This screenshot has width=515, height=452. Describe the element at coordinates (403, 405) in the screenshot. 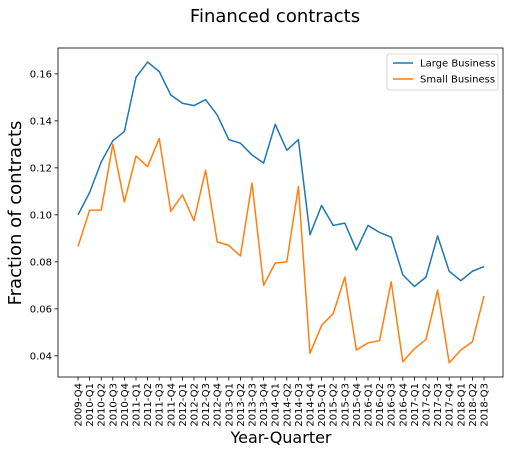

I see `x-tick-label: 2016-Q4` at that location.